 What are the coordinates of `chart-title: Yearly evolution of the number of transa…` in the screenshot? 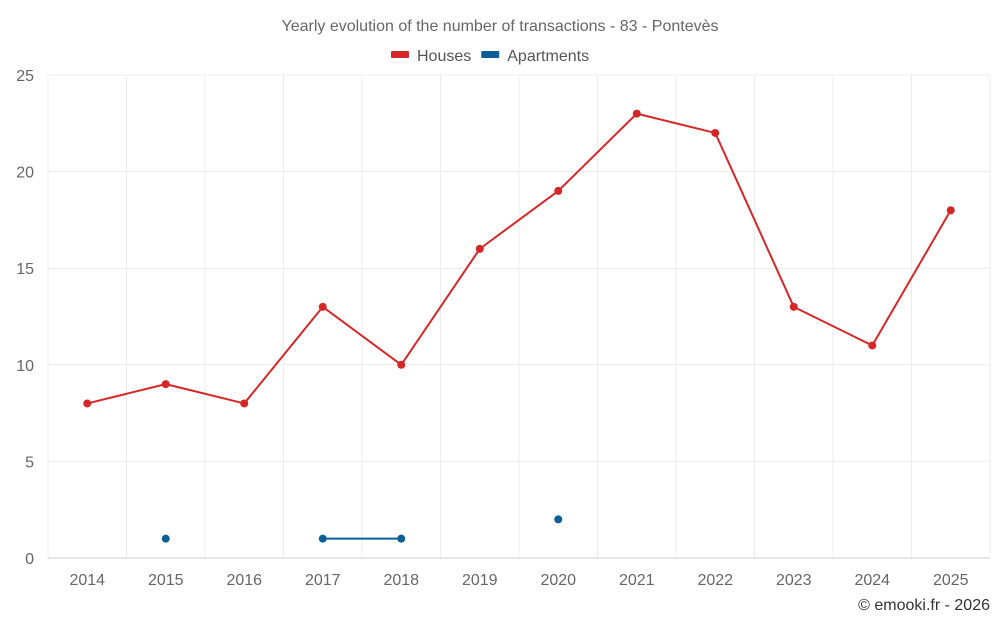 It's located at (500, 26).